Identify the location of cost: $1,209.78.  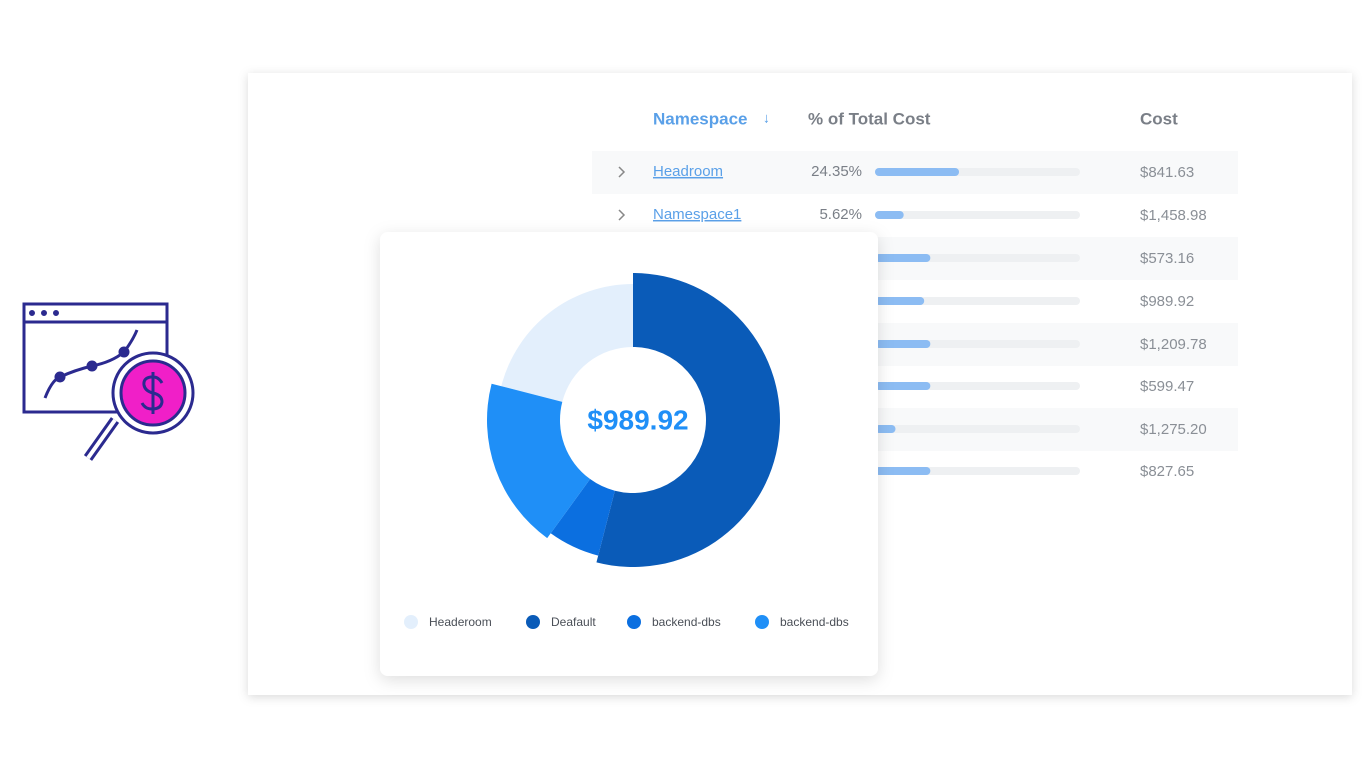
(1173, 344).